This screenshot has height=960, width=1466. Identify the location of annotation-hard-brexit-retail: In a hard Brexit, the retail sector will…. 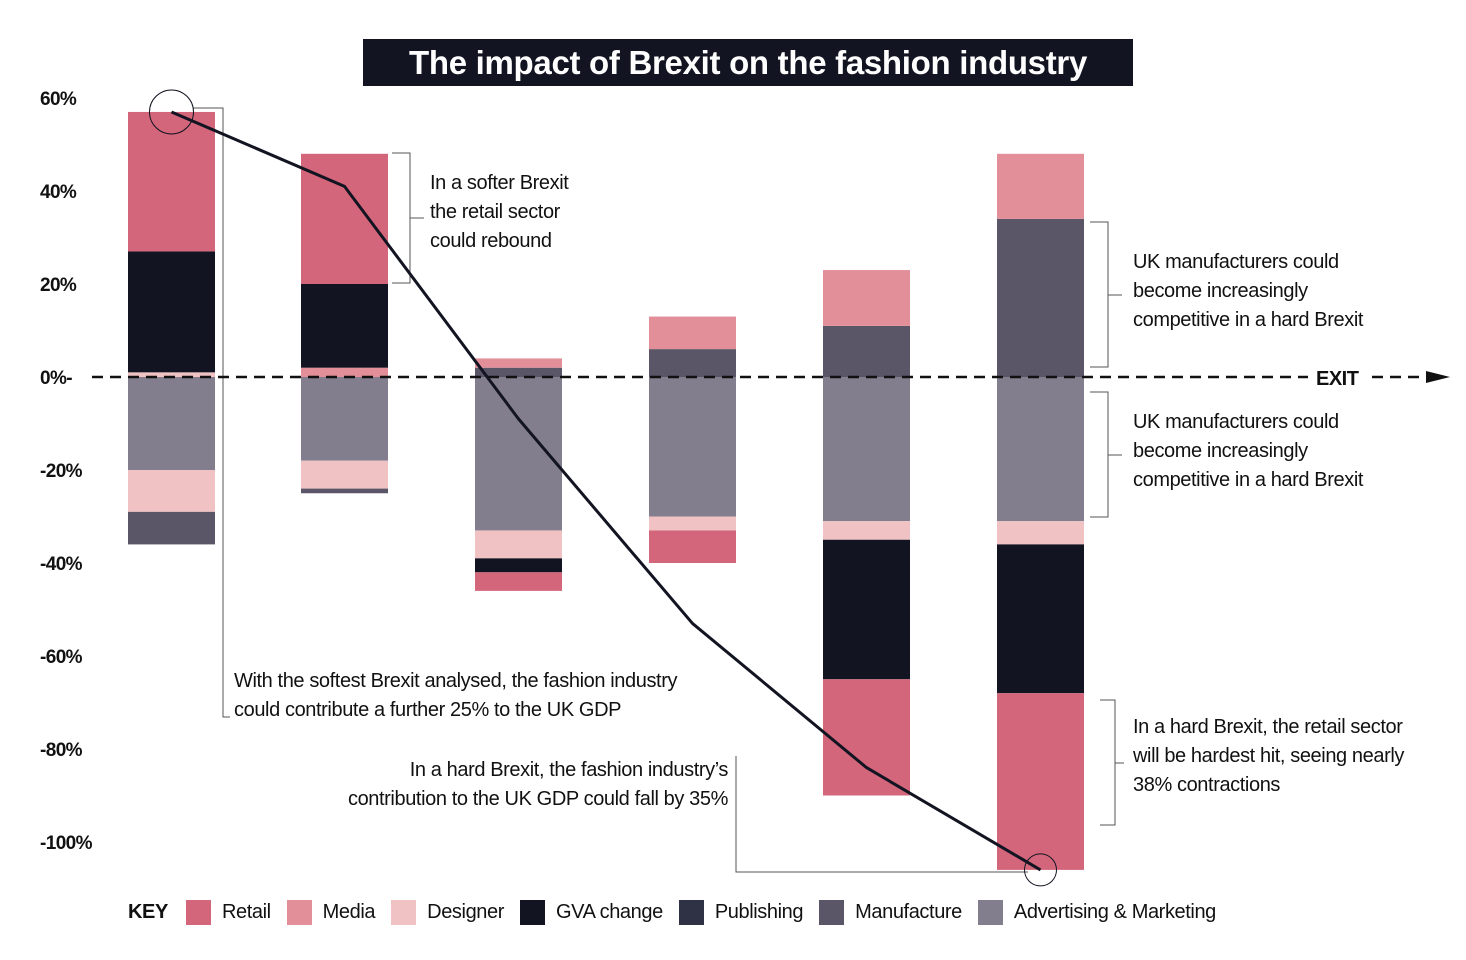
(1268, 756).